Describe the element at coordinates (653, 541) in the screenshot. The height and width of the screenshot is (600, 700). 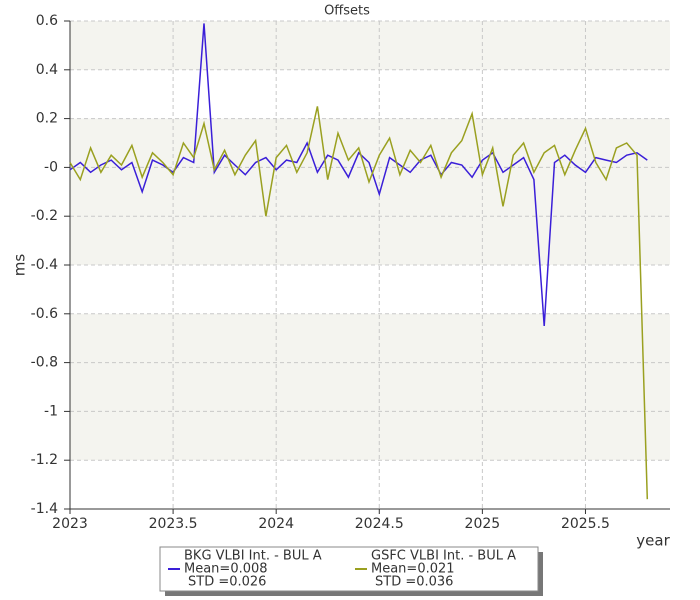
I see `x-axis-label: year` at that location.